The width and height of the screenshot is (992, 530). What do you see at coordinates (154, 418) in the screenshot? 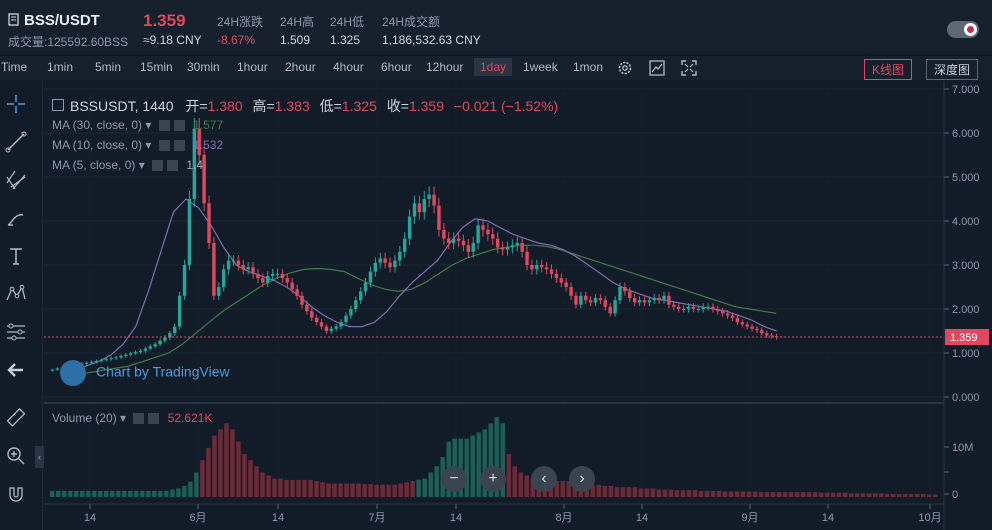
I see `volume-close-icon` at bounding box center [154, 418].